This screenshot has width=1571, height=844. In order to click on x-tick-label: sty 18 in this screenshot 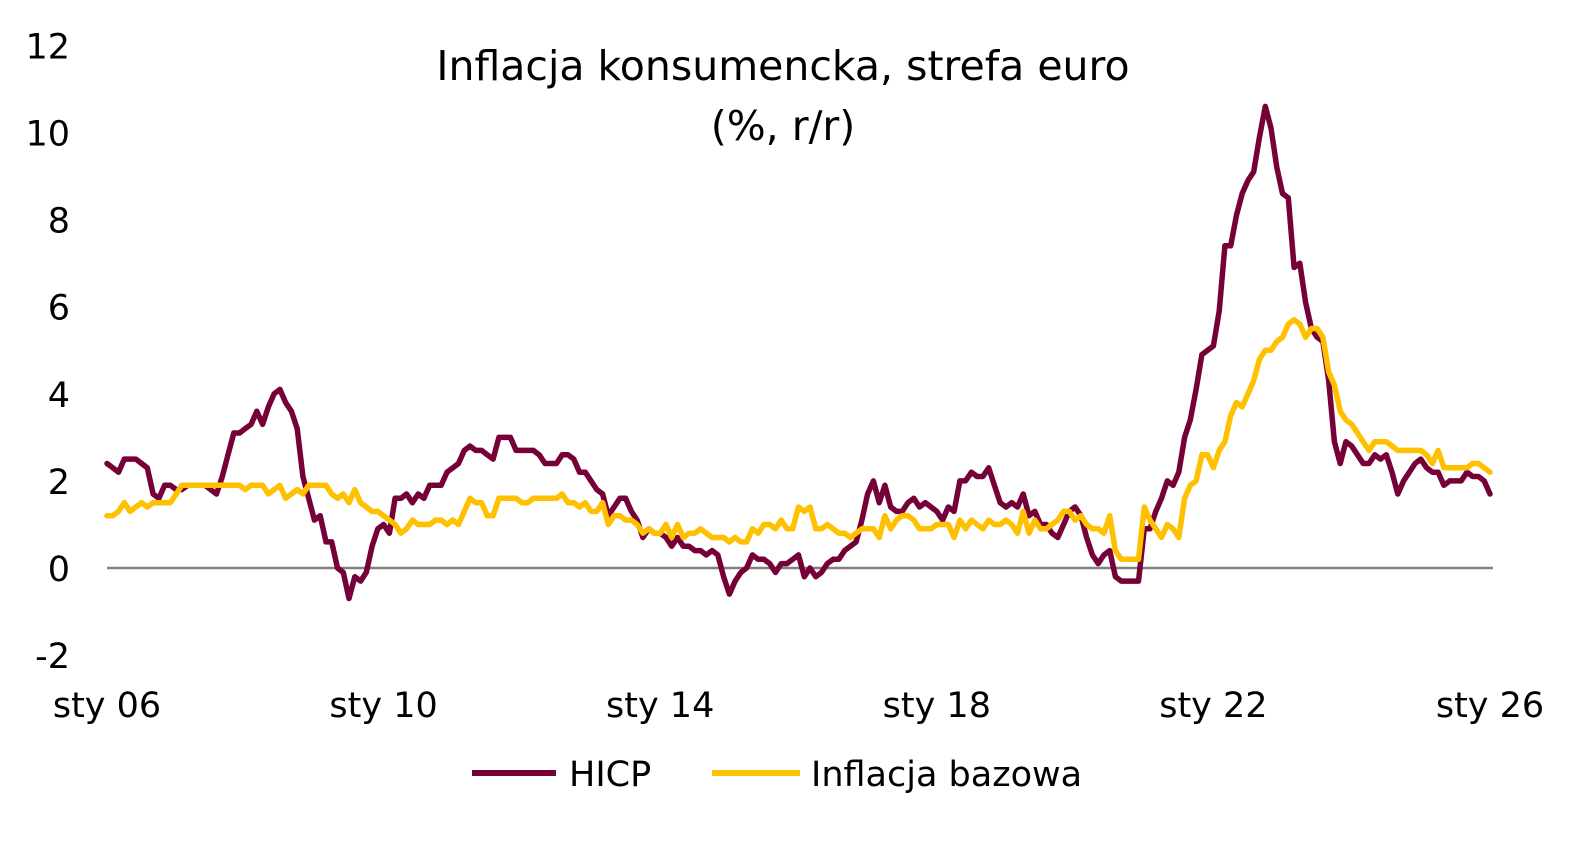, I will do `click(937, 706)`.